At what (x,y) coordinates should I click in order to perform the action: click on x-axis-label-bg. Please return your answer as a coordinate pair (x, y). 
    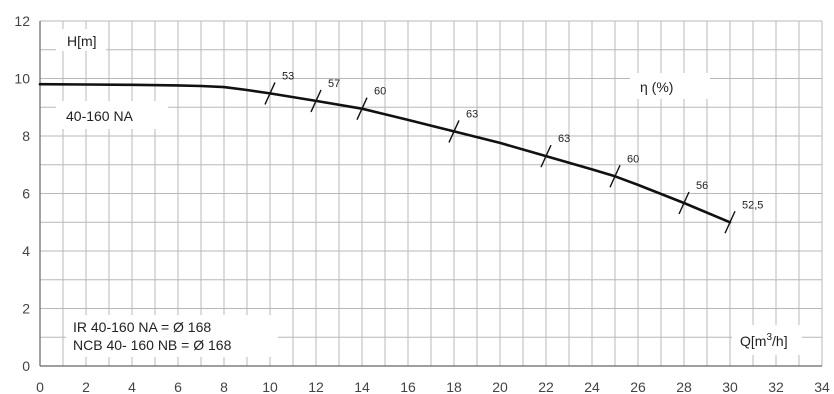
    Looking at the image, I should click on (767, 340).